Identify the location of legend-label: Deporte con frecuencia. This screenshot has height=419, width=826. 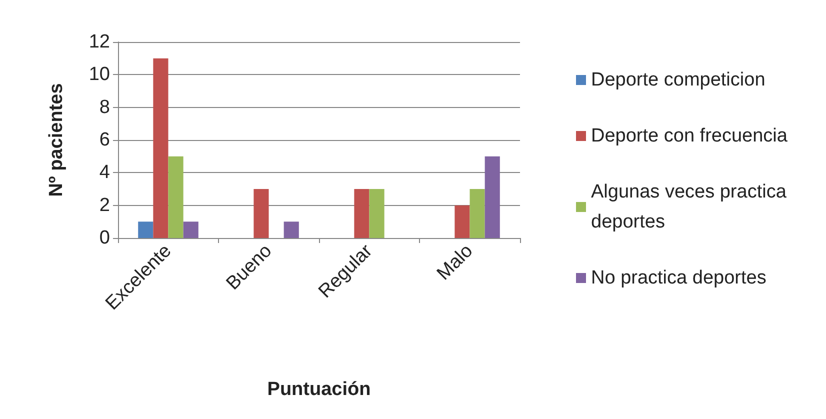
(689, 136).